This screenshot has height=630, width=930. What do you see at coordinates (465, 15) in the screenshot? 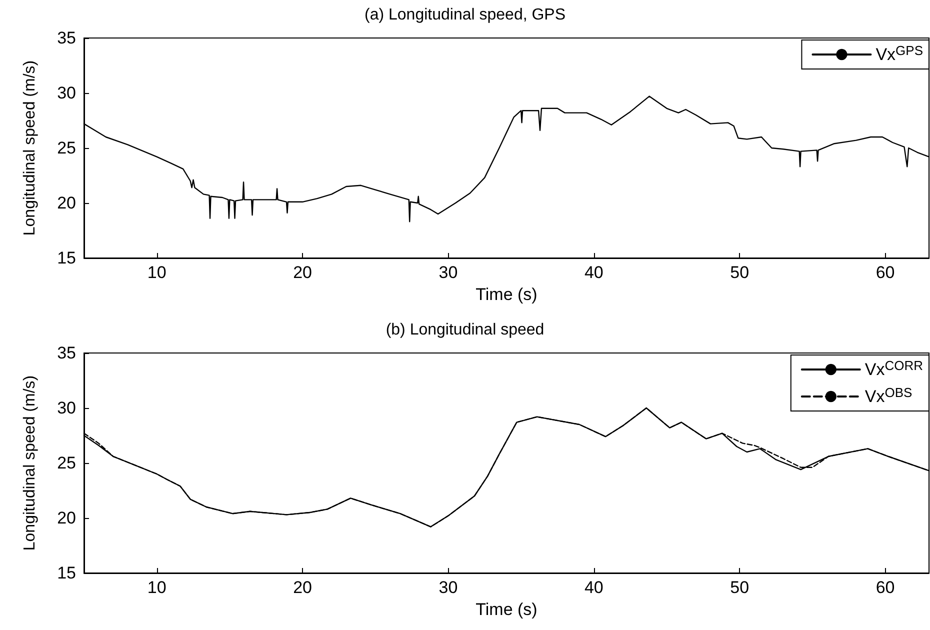
I see `chart-title: (a) Longitudinal speed, GPS` at bounding box center [465, 15].